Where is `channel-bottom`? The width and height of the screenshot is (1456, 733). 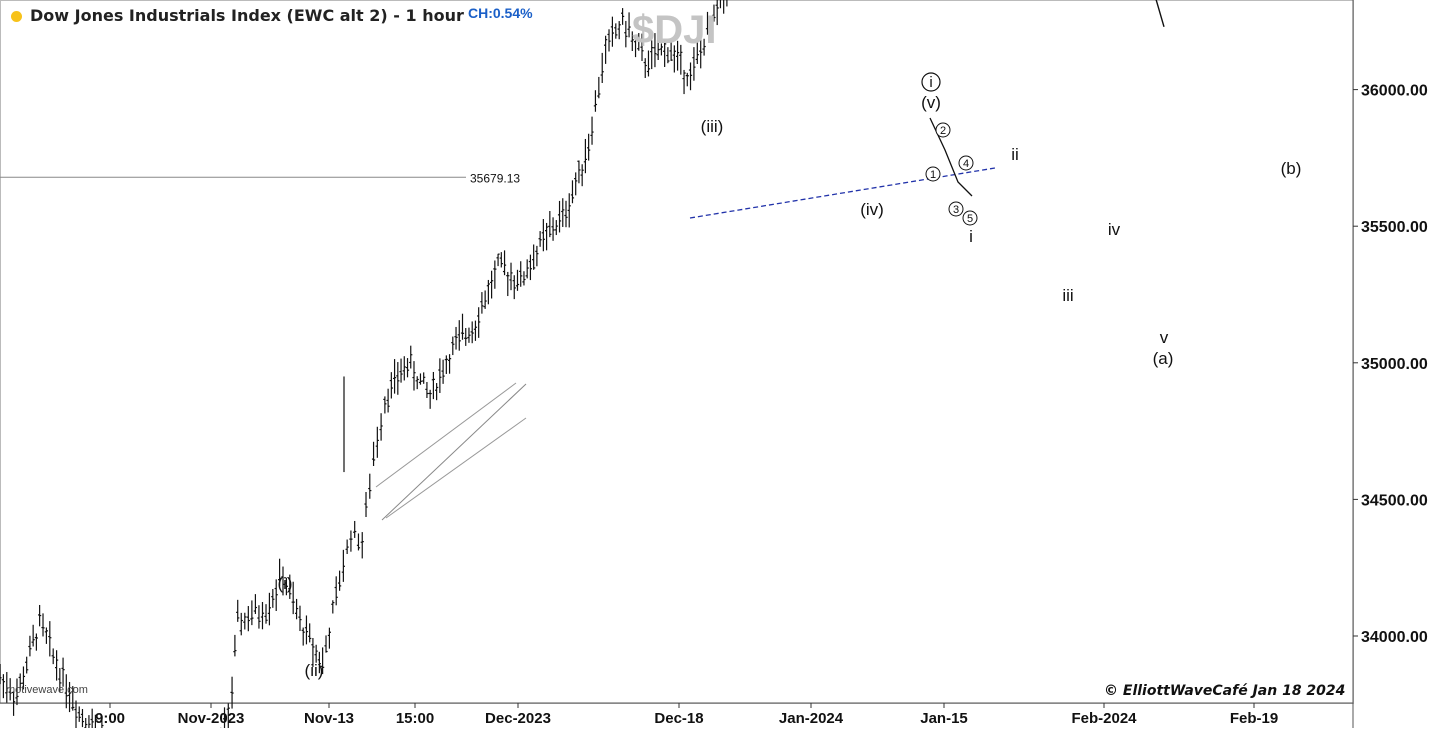 channel-bottom is located at coordinates (456, 468).